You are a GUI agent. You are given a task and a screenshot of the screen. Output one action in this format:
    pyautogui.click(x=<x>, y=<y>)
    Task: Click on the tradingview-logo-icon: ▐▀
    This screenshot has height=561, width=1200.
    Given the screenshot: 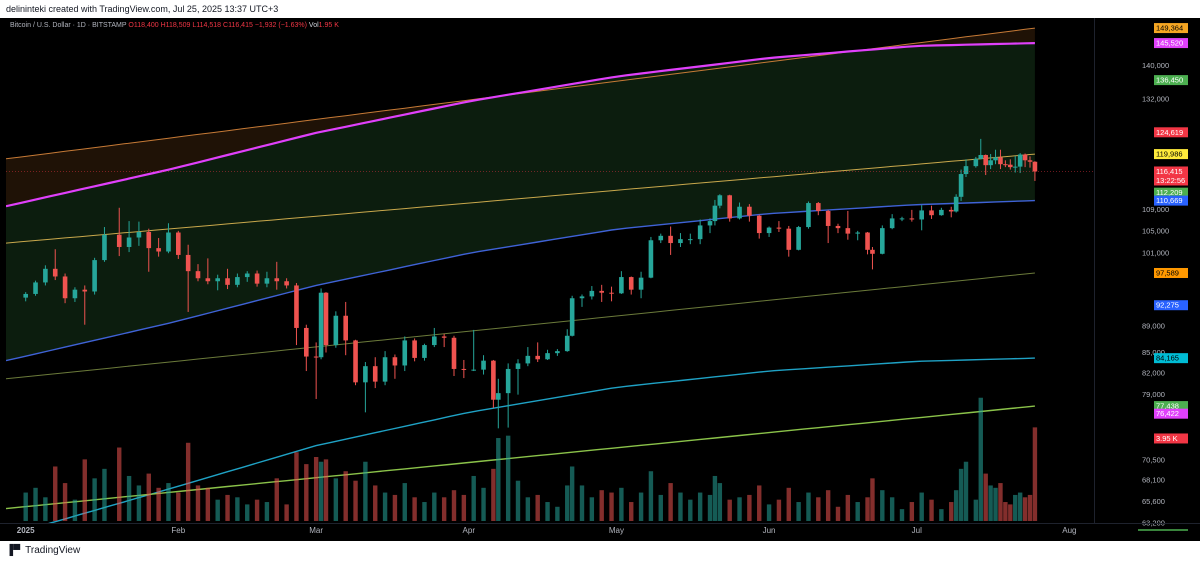 What is the action you would take?
    pyautogui.click(x=13, y=550)
    